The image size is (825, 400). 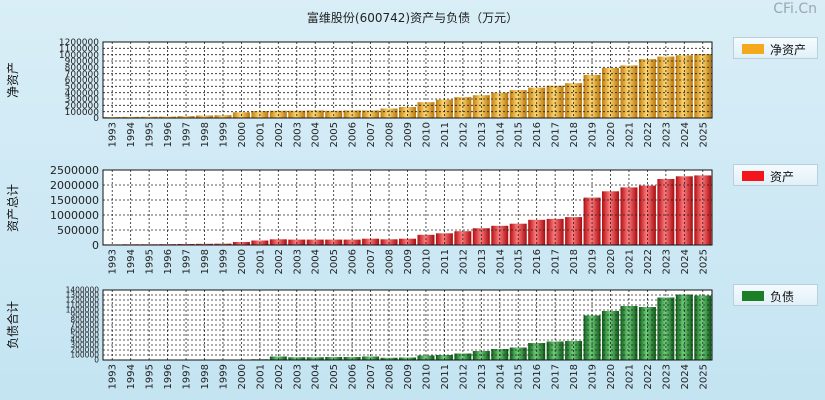 What do you see at coordinates (82, 81) in the screenshot?
I see `y-tick-label: 600000` at bounding box center [82, 81].